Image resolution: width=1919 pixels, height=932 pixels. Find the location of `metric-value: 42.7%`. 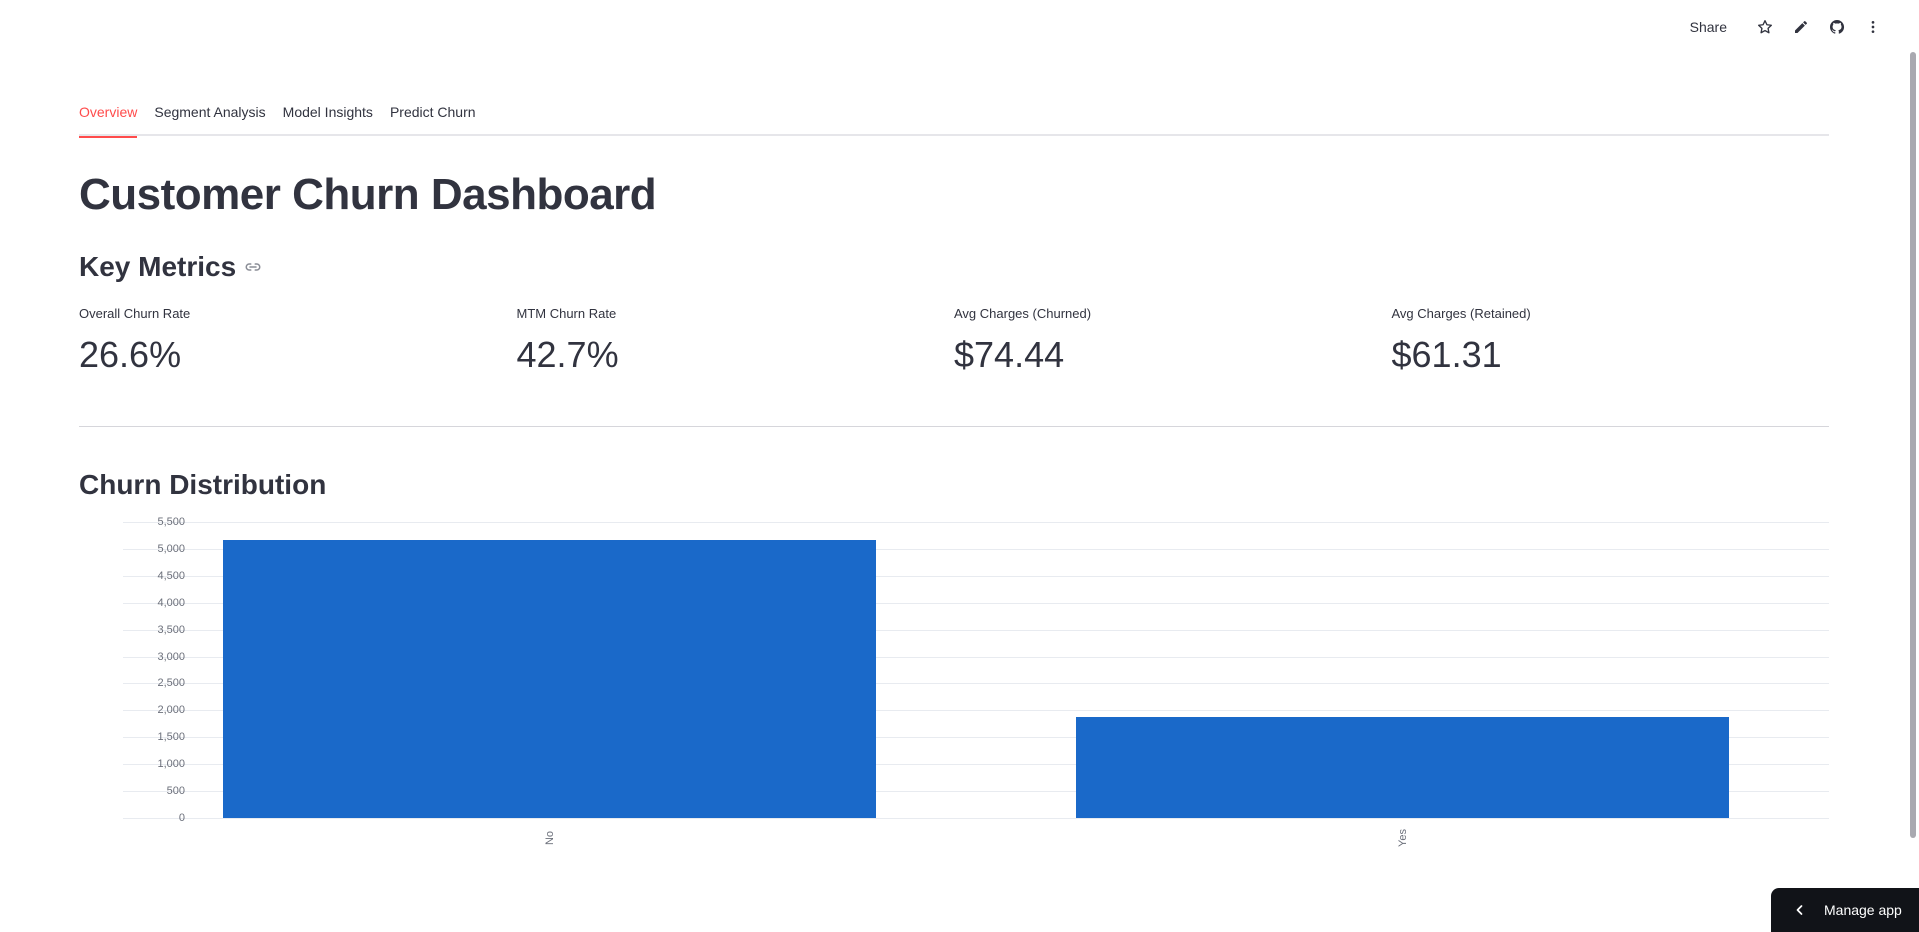

metric-value: 42.7% is located at coordinates (567, 354).